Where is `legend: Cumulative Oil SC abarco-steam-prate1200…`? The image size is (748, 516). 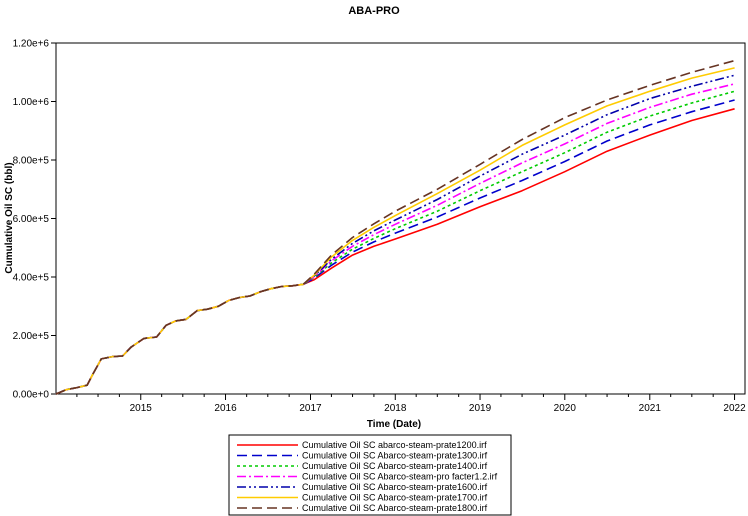
legend: Cumulative Oil SC abarco-steam-prate1200… is located at coordinates (367, 476).